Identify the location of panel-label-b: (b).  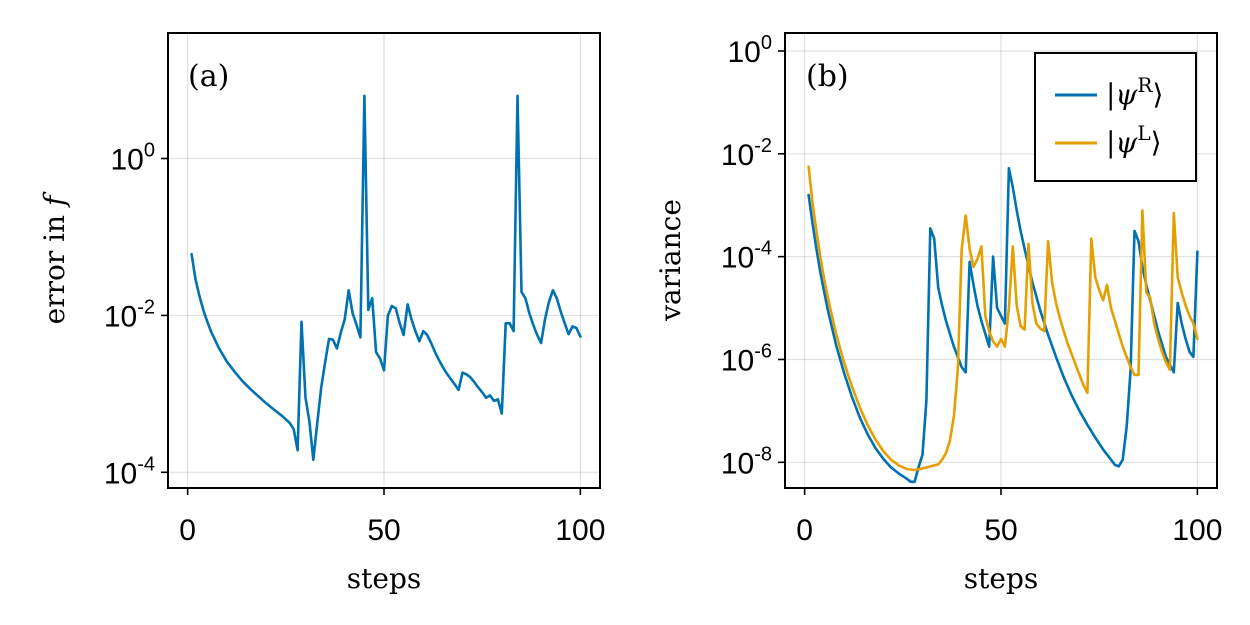
(827, 76).